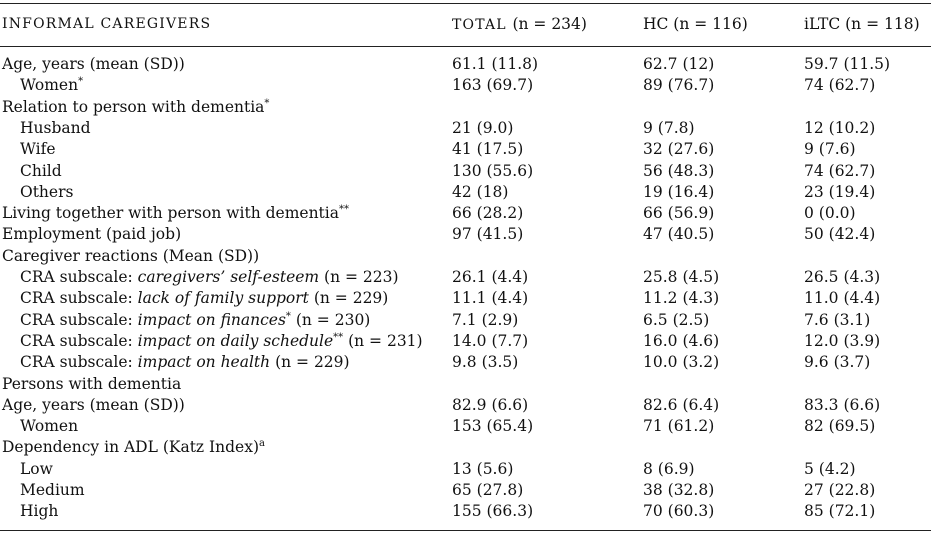 This screenshot has width=933, height=533. I want to click on cell-total: 13 (5.6), so click(483, 468).